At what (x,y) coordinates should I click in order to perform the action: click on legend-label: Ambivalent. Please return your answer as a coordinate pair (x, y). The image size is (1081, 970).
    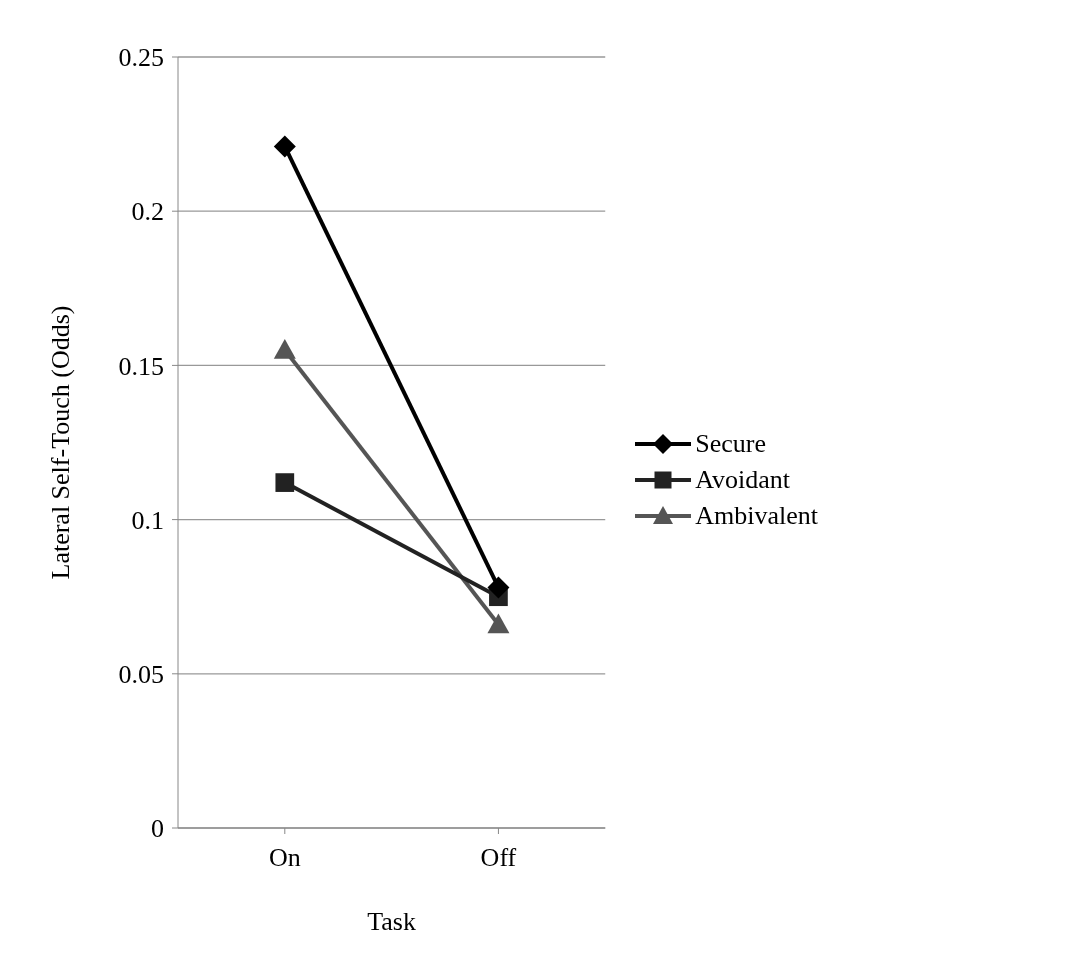
    Looking at the image, I should click on (756, 516).